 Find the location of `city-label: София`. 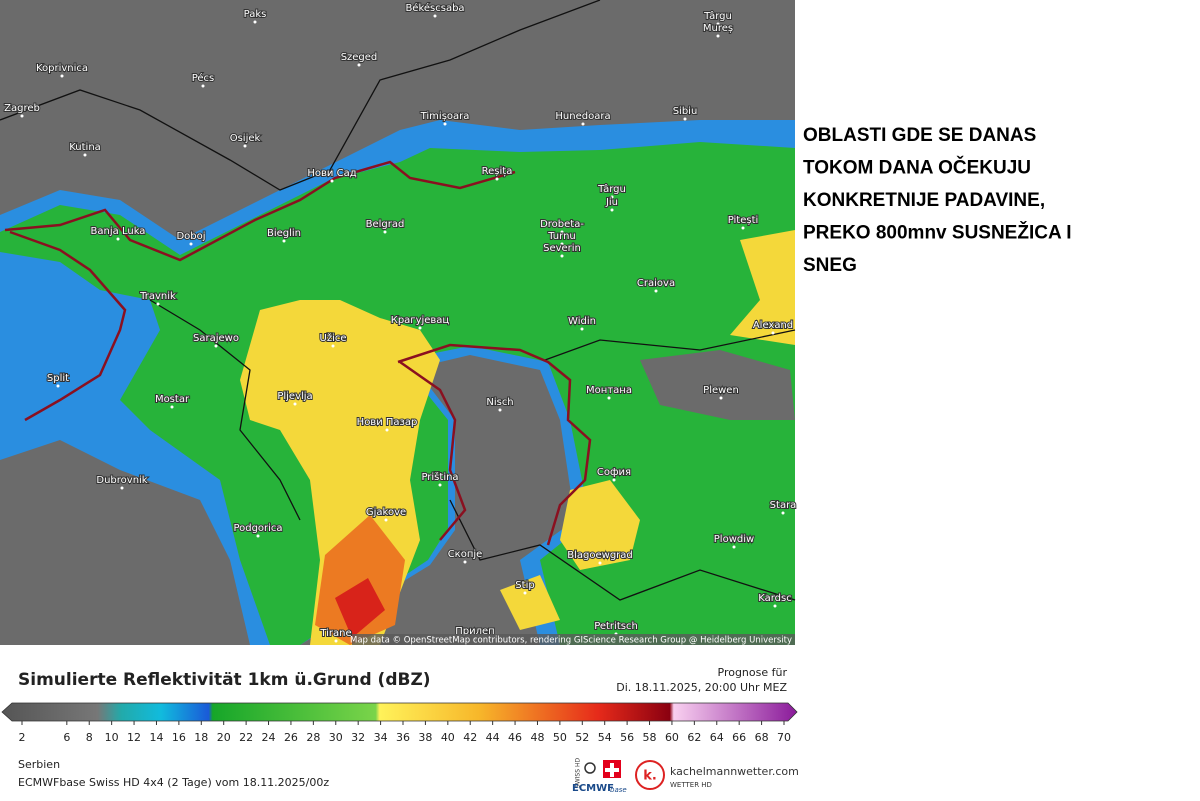

city-label: София is located at coordinates (614, 472).